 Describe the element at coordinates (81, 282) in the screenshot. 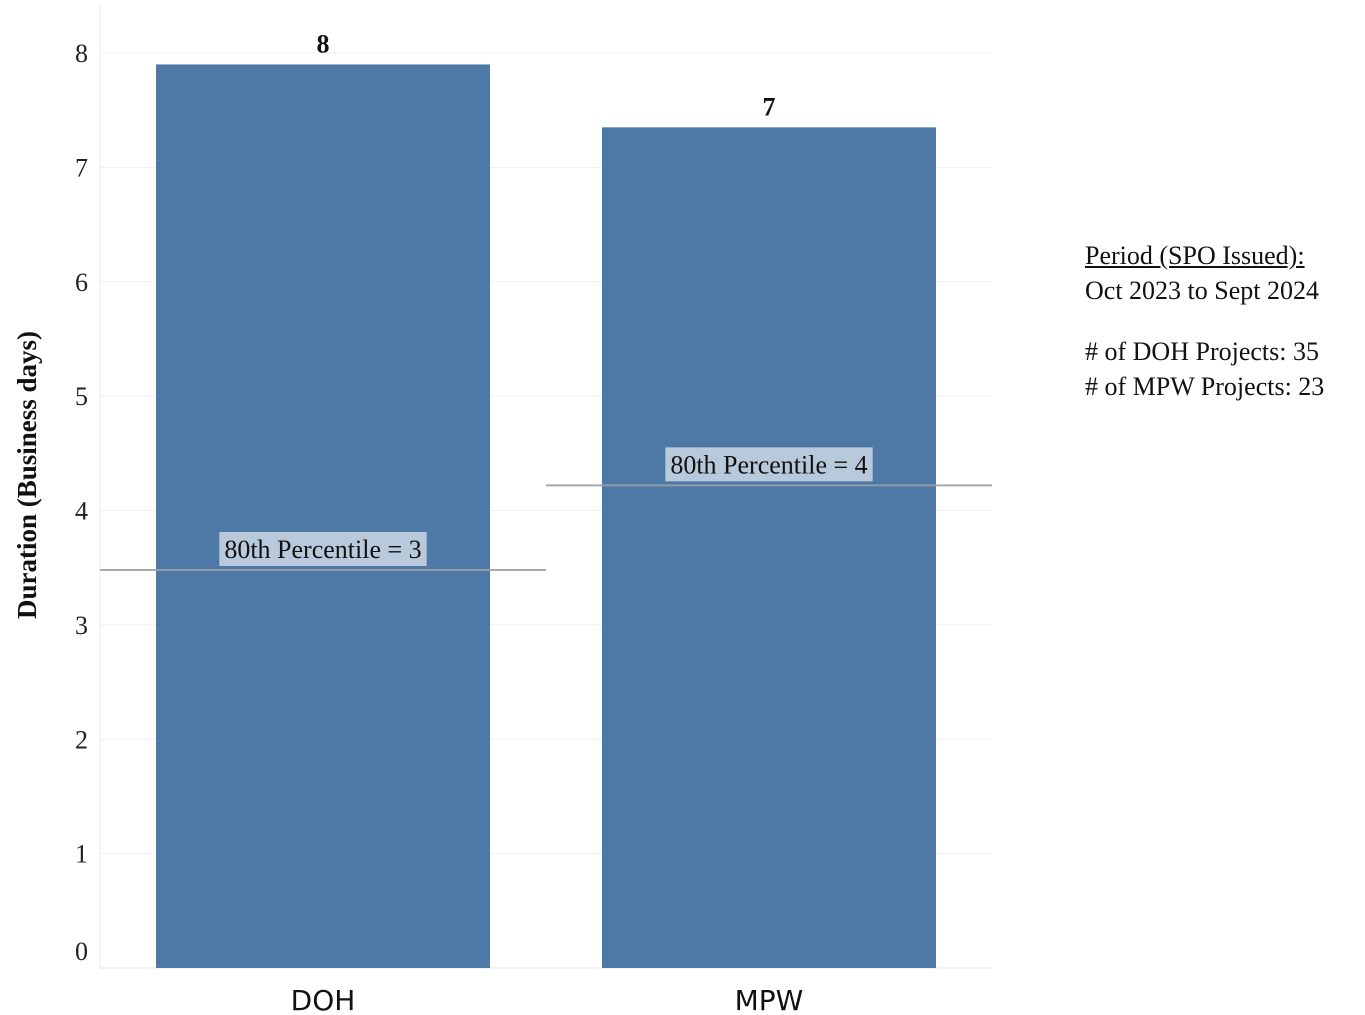

I see `y-tick-label-6: 6` at that location.